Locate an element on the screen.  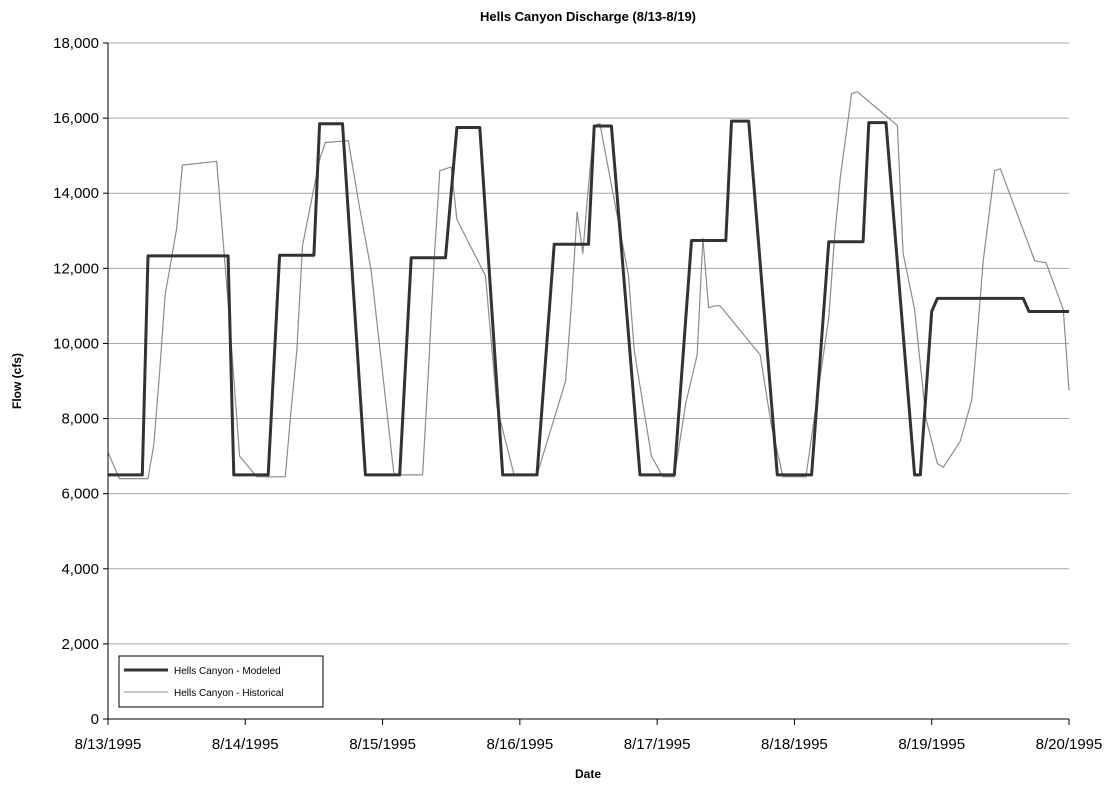
x-tick-label: 8/19/1995 is located at coordinates (931, 744).